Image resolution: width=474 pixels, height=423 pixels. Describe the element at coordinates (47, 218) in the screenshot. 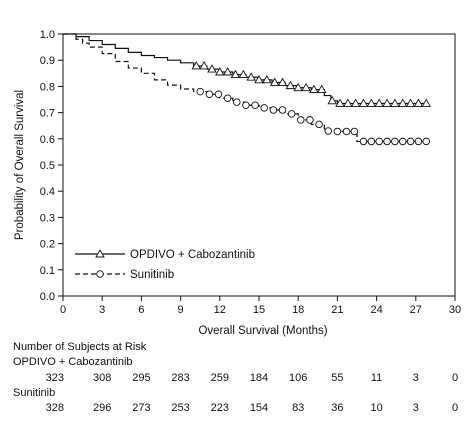

I see `y-tick-label: 0.3` at that location.